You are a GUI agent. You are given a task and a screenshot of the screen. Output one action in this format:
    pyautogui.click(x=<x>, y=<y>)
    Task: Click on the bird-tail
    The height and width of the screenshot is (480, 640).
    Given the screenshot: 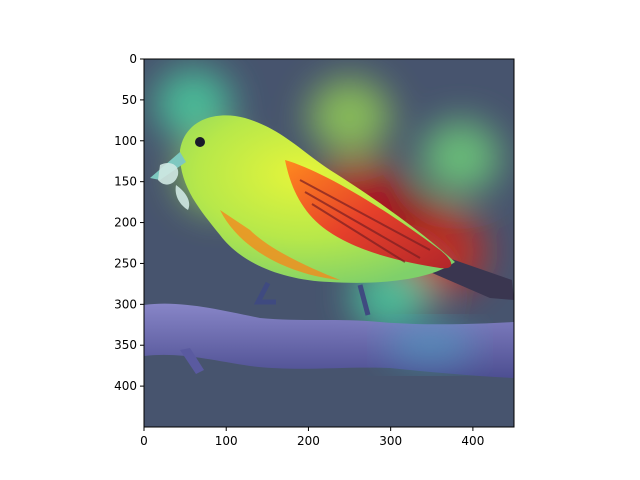 What is the action you would take?
    pyautogui.click(x=472, y=277)
    